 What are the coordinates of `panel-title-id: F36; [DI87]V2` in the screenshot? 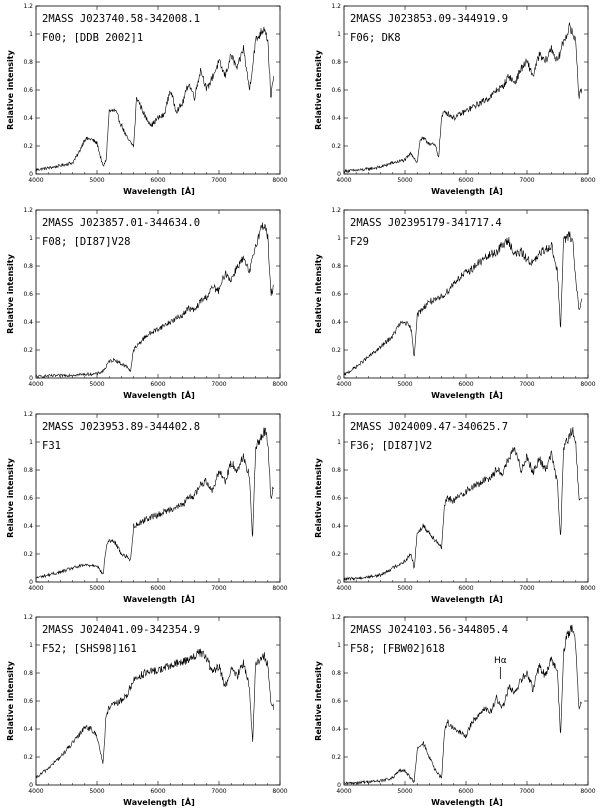 It's located at (391, 446).